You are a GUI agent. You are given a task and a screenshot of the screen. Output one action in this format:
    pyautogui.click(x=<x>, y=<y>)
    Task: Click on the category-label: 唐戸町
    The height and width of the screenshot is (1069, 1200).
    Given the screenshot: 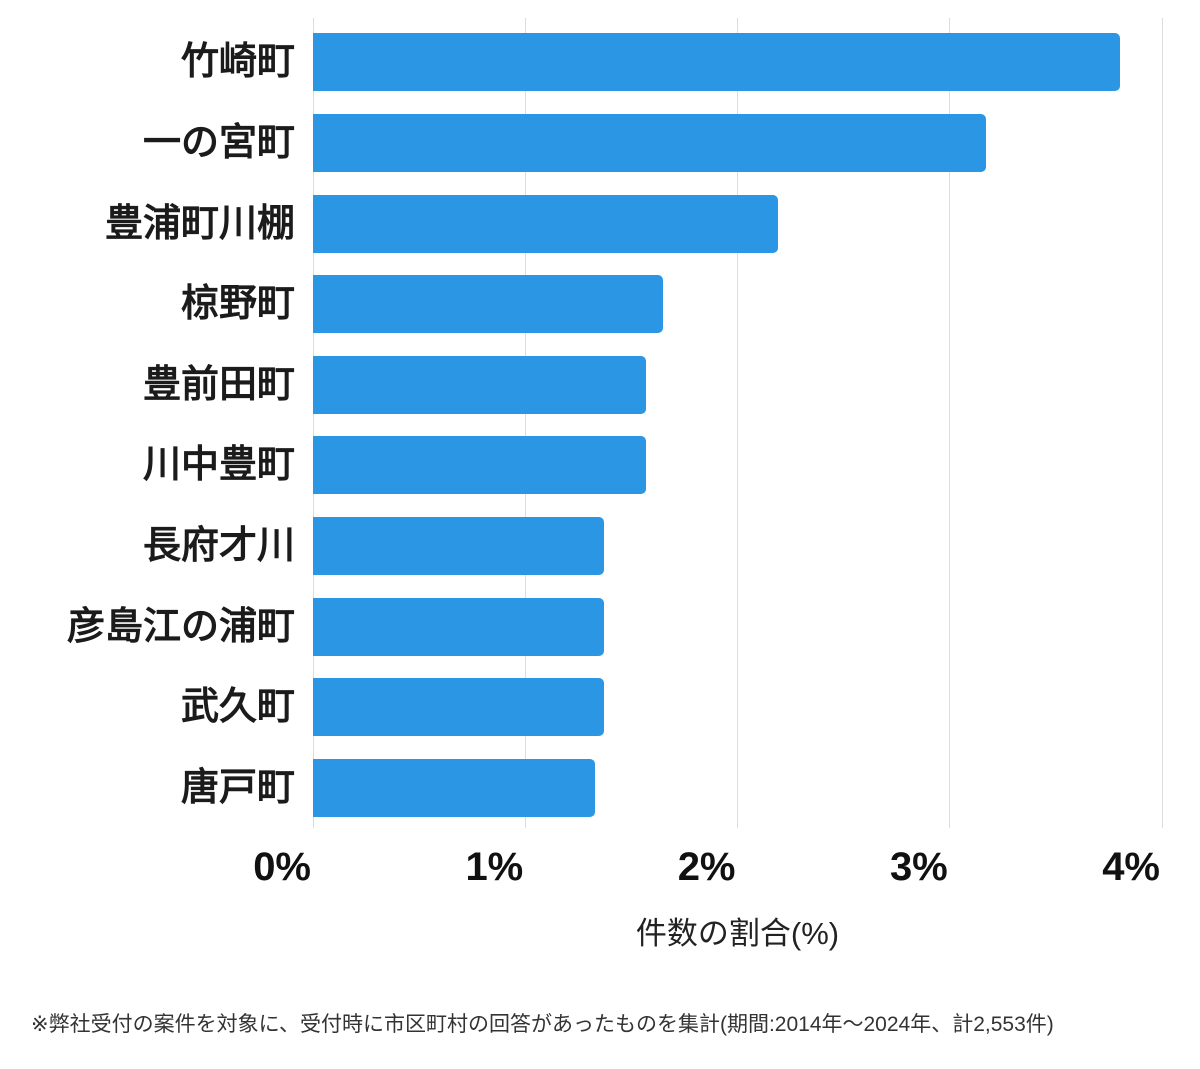 What is the action you would take?
    pyautogui.click(x=237, y=787)
    